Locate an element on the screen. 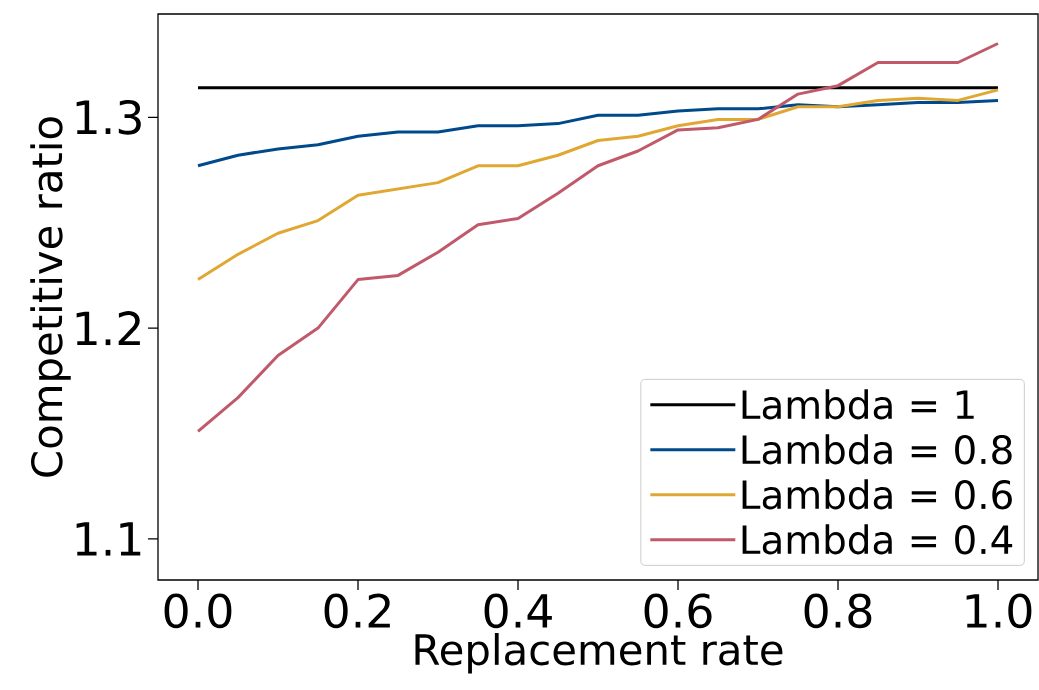 Image resolution: width=1039 pixels, height=690 pixels. x-tick-label: 1.0 is located at coordinates (999, 611).